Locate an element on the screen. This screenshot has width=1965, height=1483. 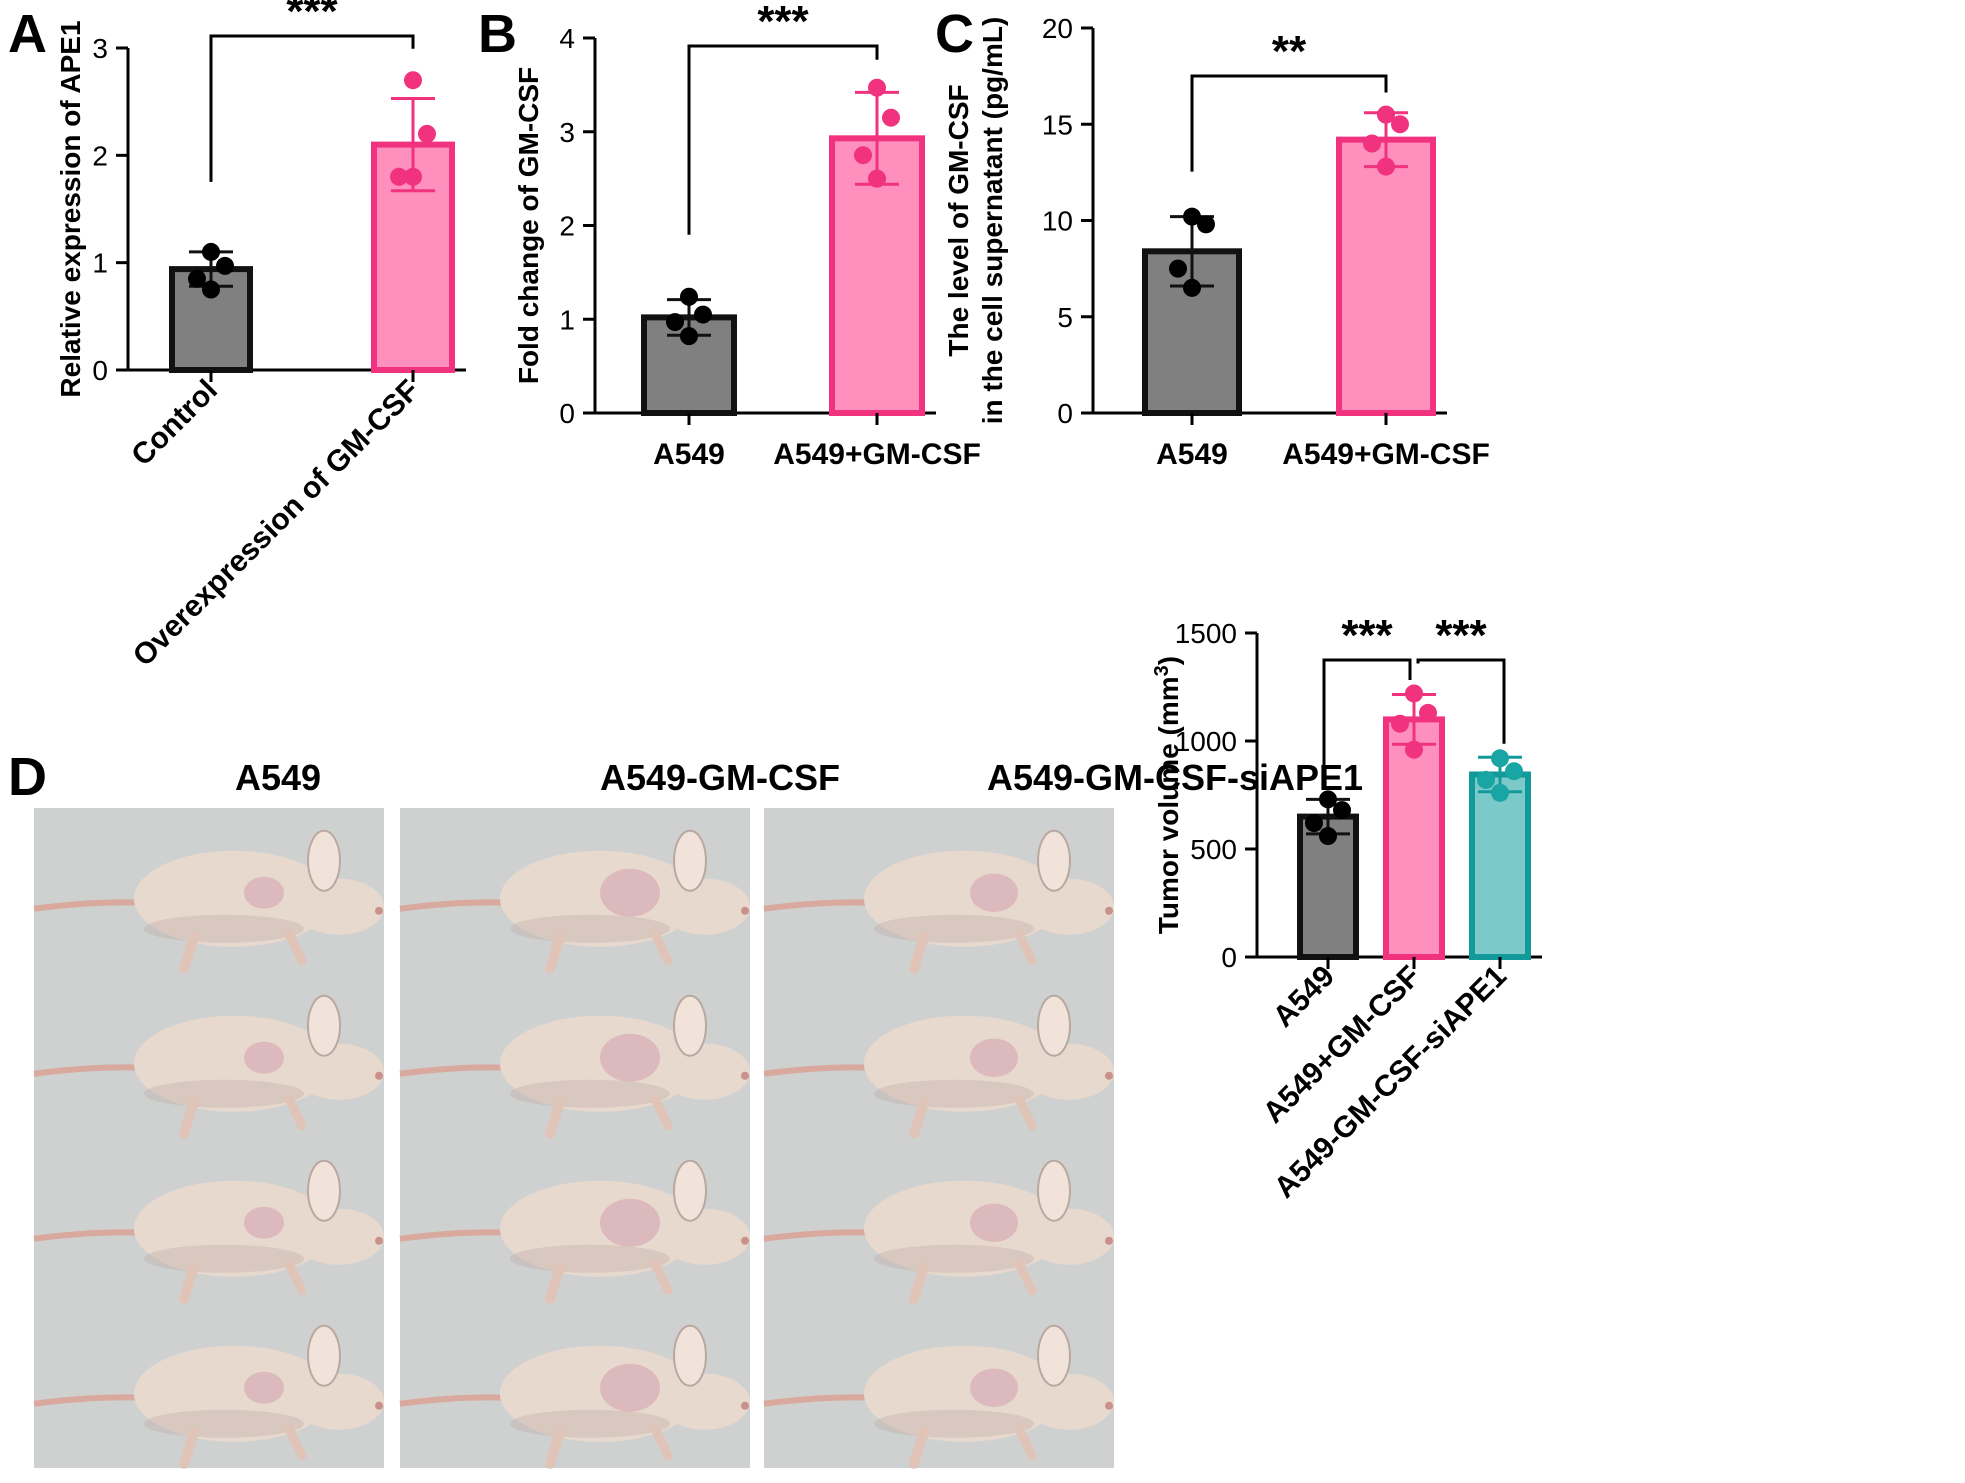
chart-a-significance-label: *** is located at coordinates (312, 18).